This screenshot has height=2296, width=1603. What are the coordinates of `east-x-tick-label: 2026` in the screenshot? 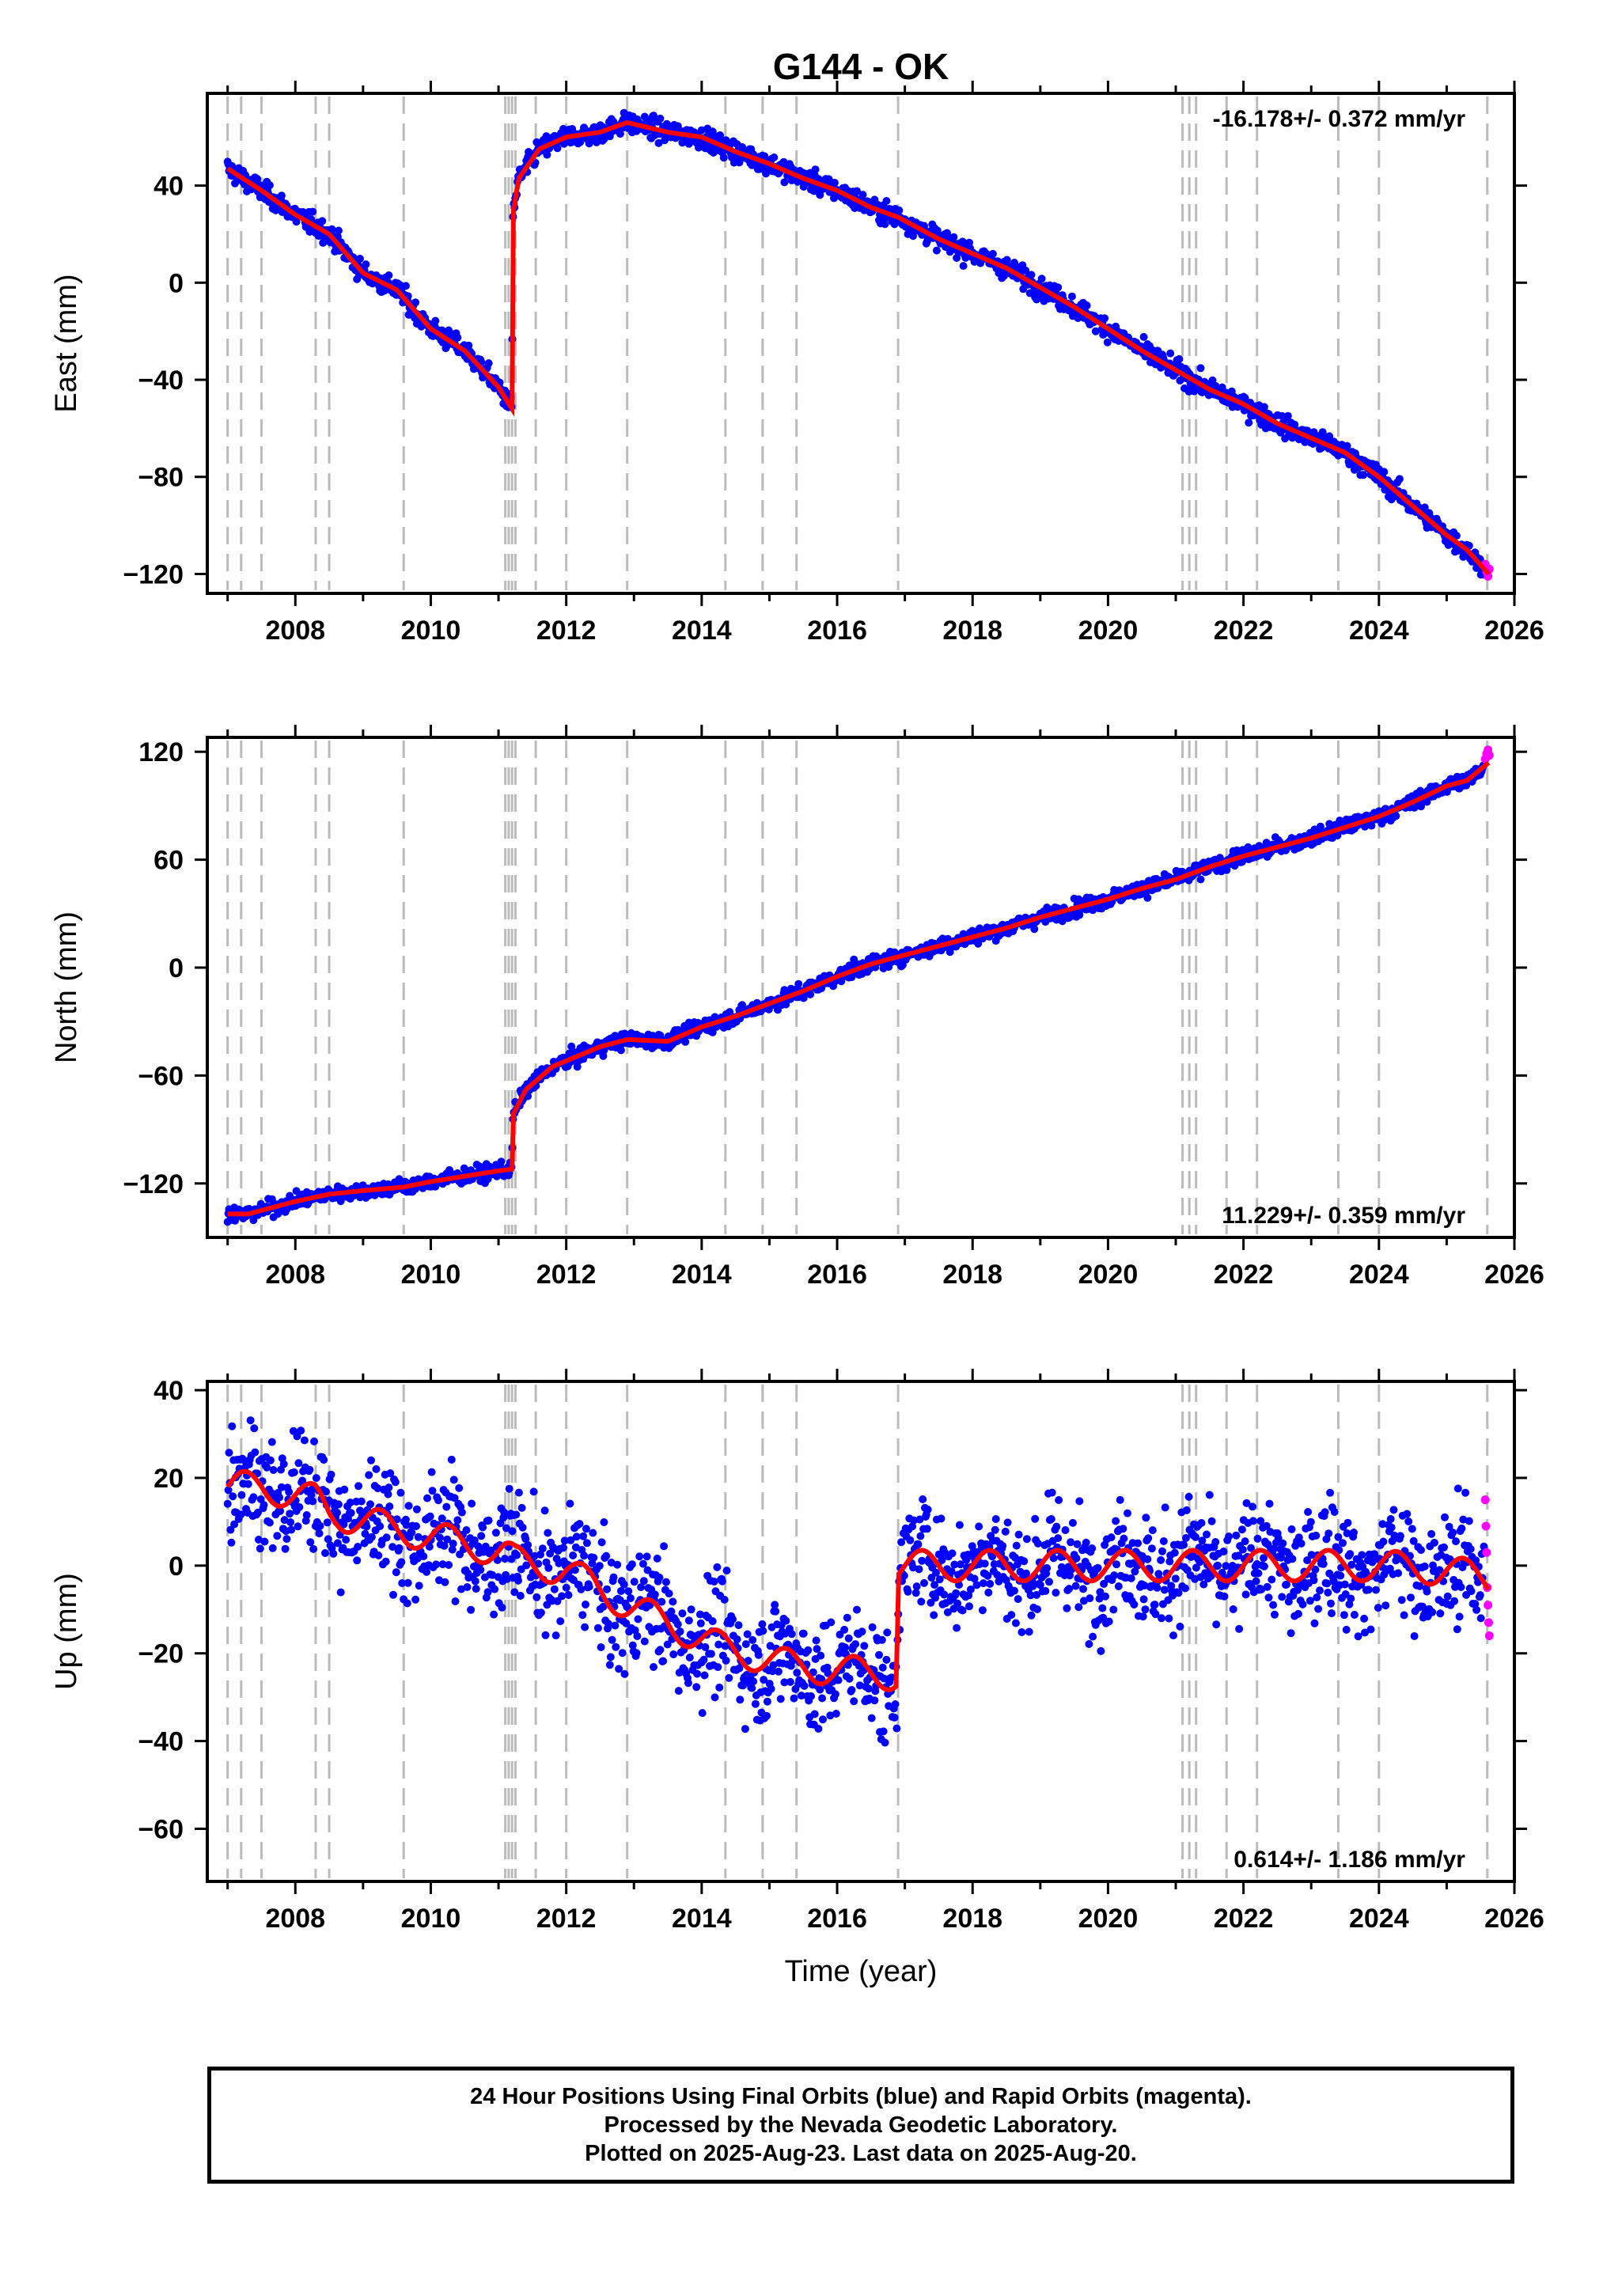 It's located at (1514, 631).